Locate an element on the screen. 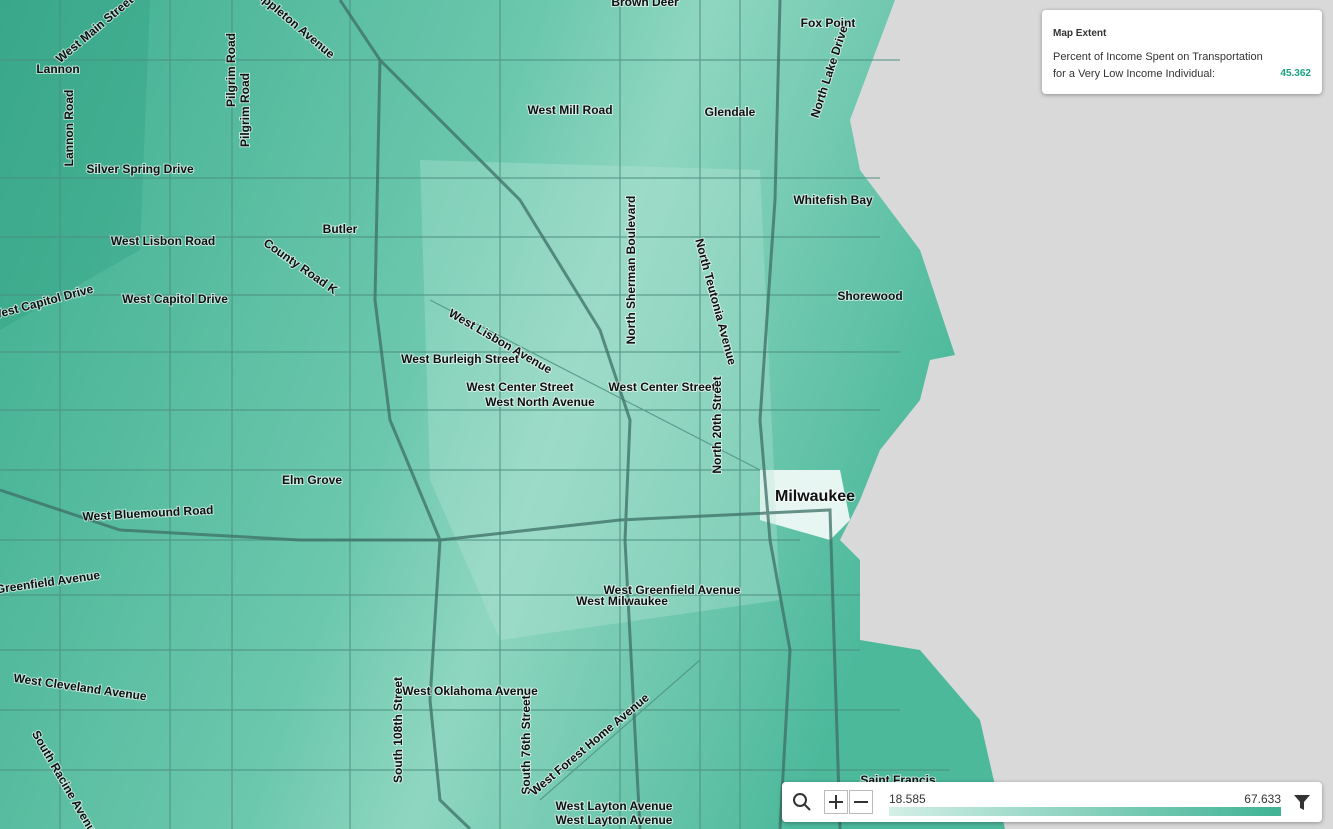 Image resolution: width=1333 pixels, height=829 pixels. legend-min: 18.585 is located at coordinates (907, 799).